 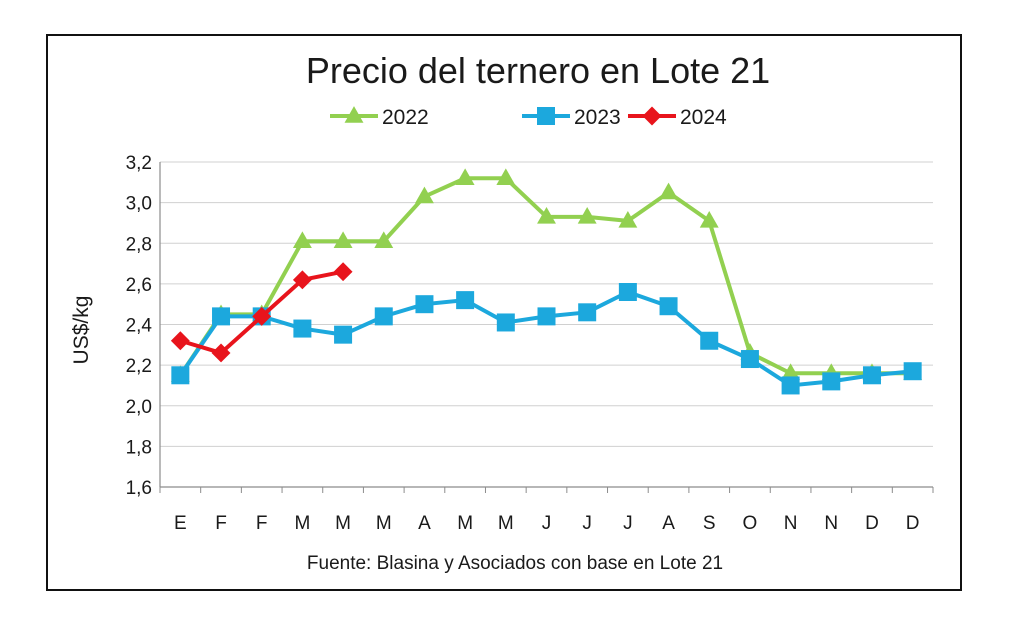 What do you see at coordinates (538, 70) in the screenshot?
I see `chart-title: Precio del ternero en Lote 21` at bounding box center [538, 70].